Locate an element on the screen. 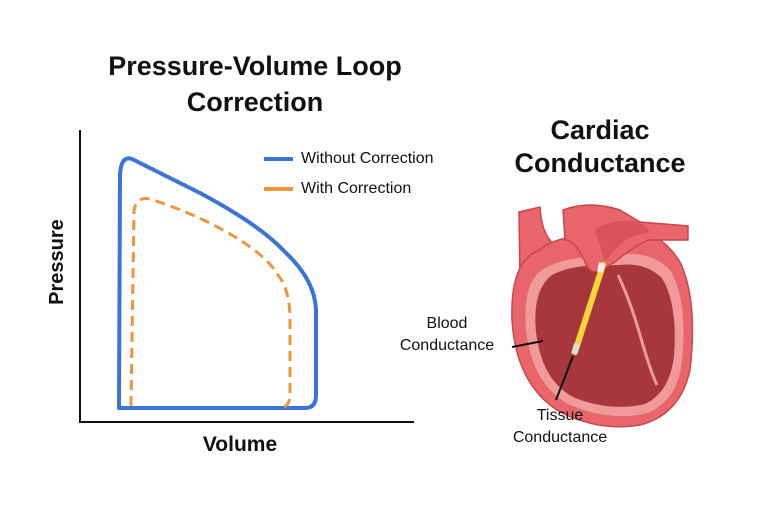 This screenshot has height=512, width=768. blood-pointer-line is located at coordinates (527, 344).